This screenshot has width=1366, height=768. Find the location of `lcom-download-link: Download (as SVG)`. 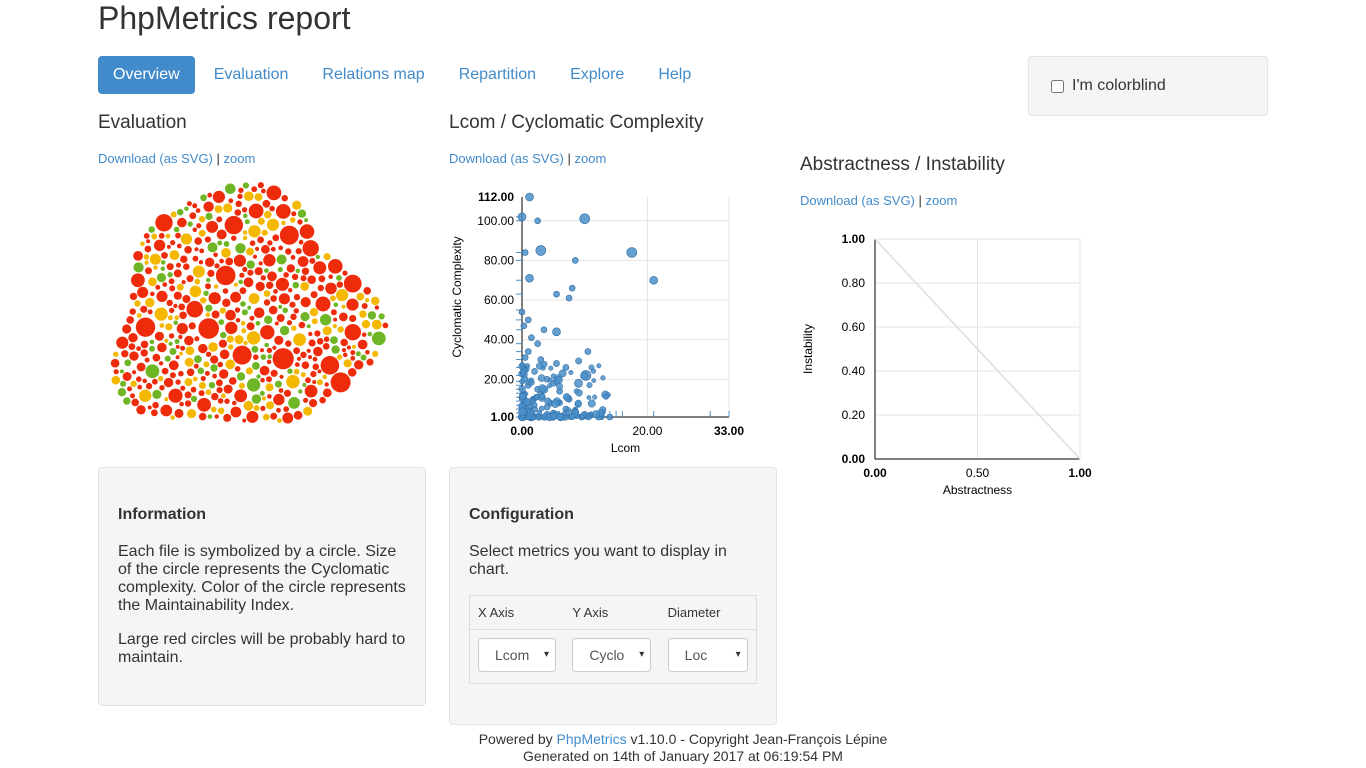

lcom-download-link: Download (as SVG) is located at coordinates (506, 158).